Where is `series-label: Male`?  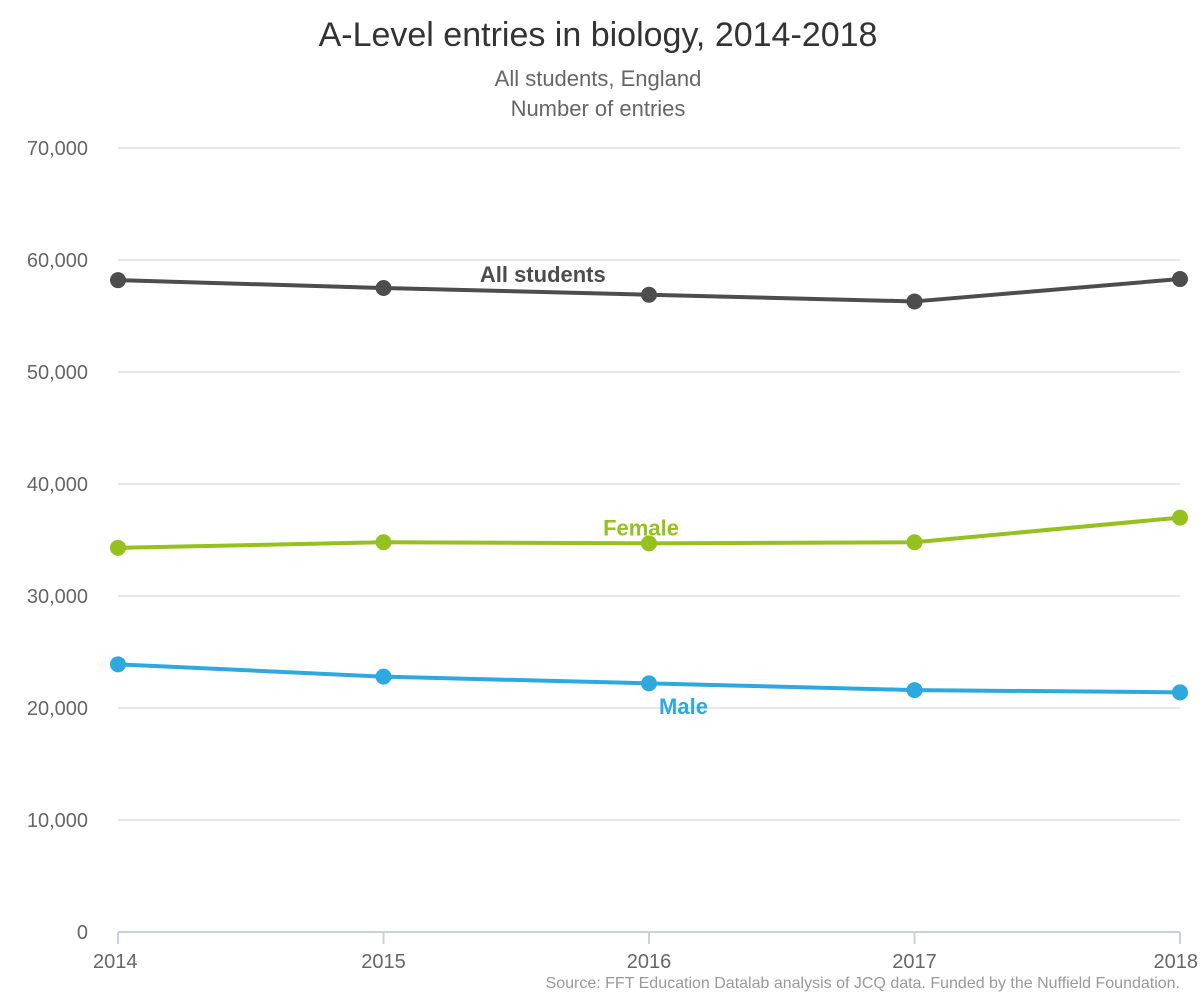
series-label: Male is located at coordinates (683, 706).